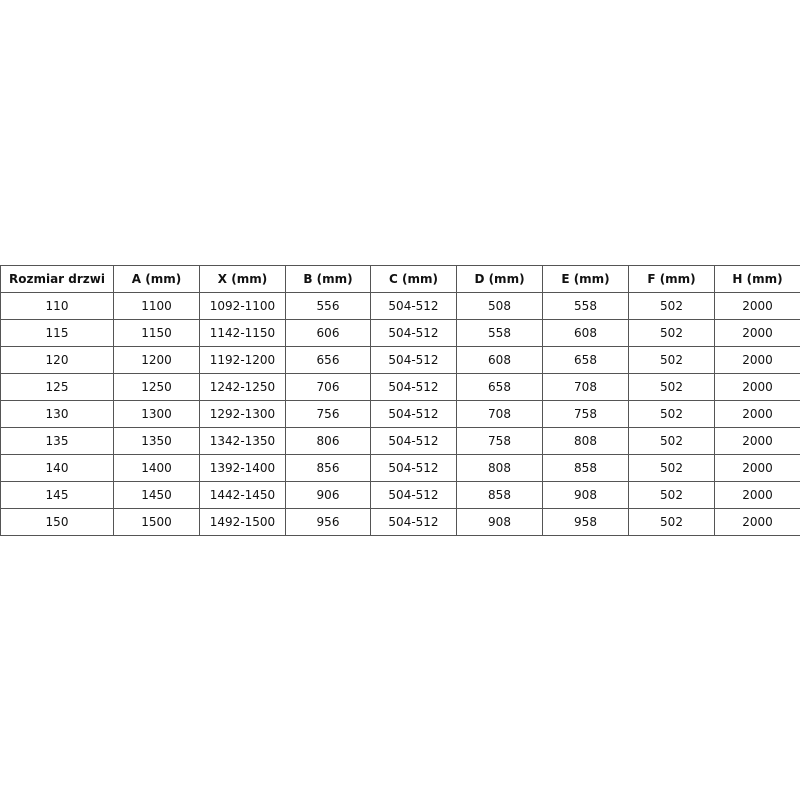 This screenshot has height=800, width=800. Describe the element at coordinates (328, 468) in the screenshot. I see `table-cell: 856` at that location.